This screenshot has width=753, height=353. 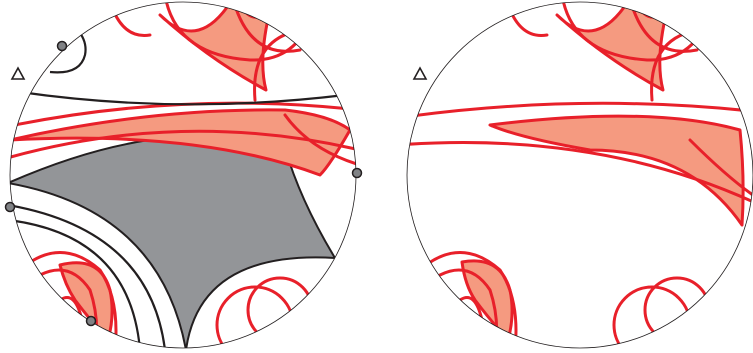 What do you see at coordinates (526, 19) in the screenshot?
I see `top-arc-2-right` at bounding box center [526, 19].